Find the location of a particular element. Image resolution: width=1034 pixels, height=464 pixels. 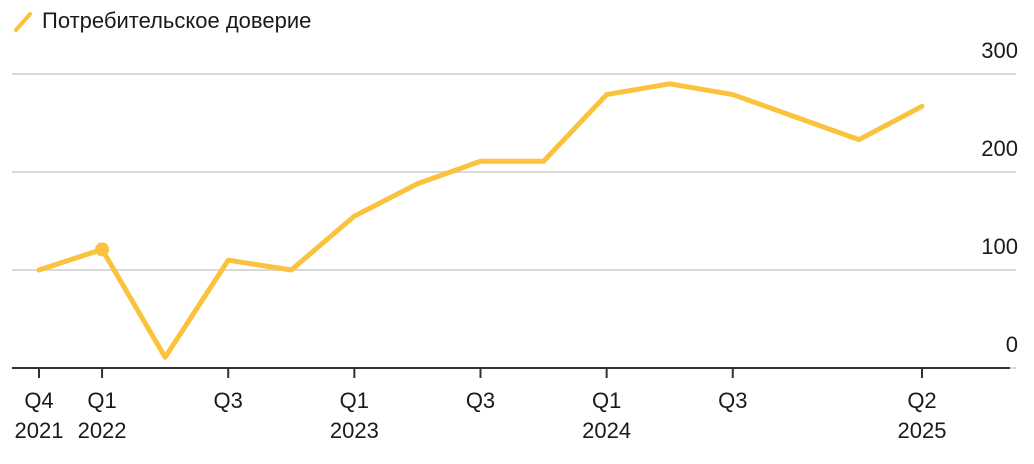

legend-label: Потребительское доверие is located at coordinates (176, 20).